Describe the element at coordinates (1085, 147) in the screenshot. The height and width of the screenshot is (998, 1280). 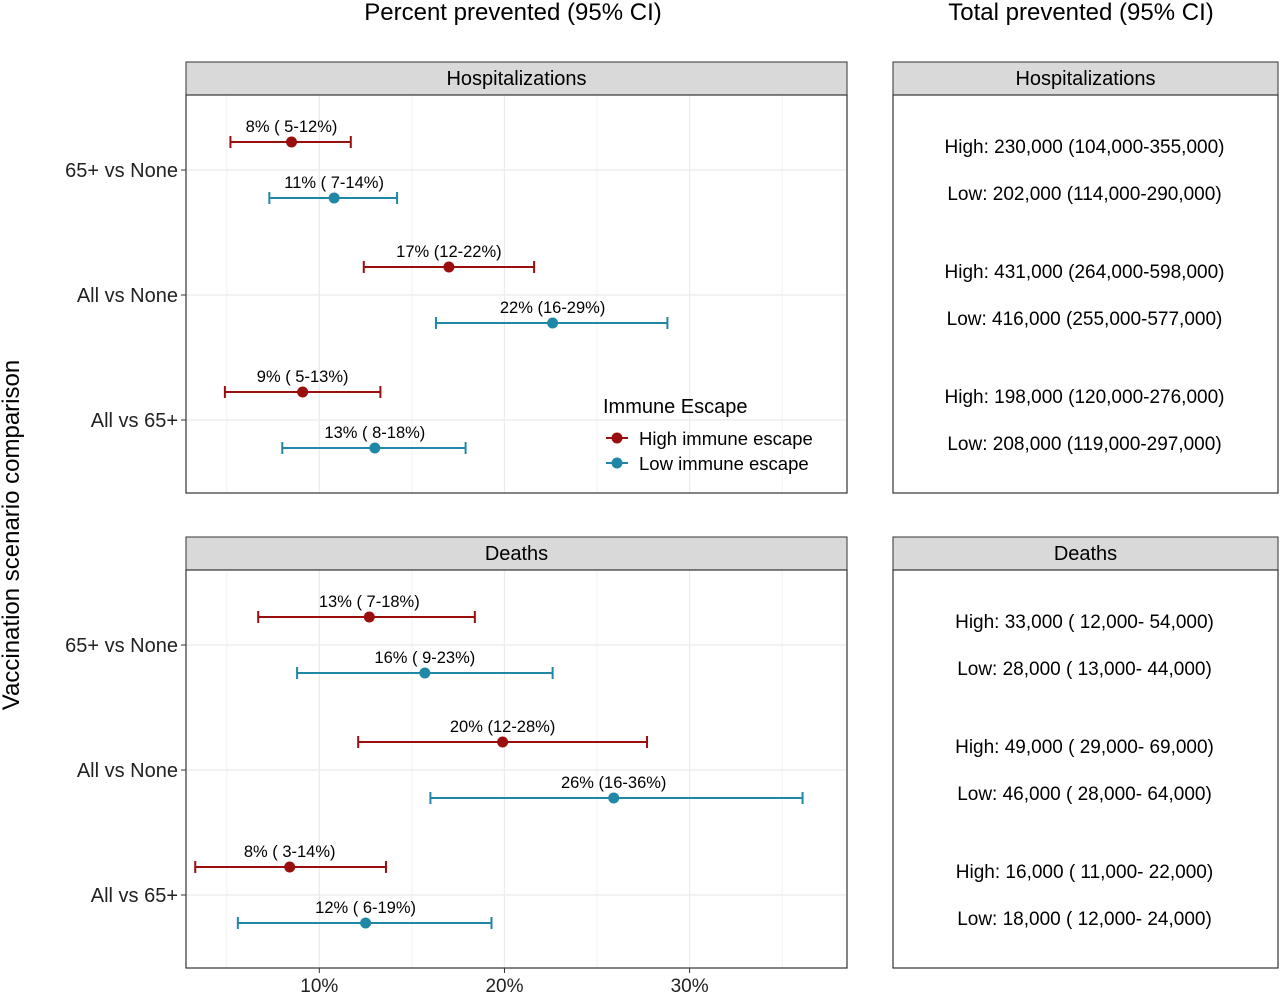
I see `total-high: High: 230,000 (104,000-355,000)` at that location.